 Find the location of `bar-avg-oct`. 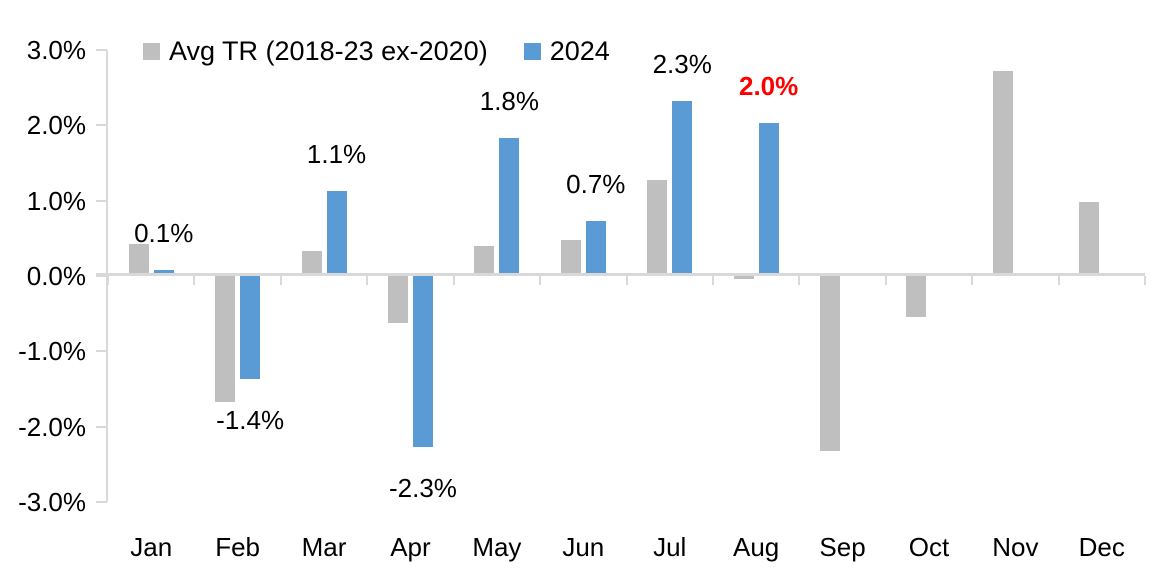

bar-avg-oct is located at coordinates (916, 295).